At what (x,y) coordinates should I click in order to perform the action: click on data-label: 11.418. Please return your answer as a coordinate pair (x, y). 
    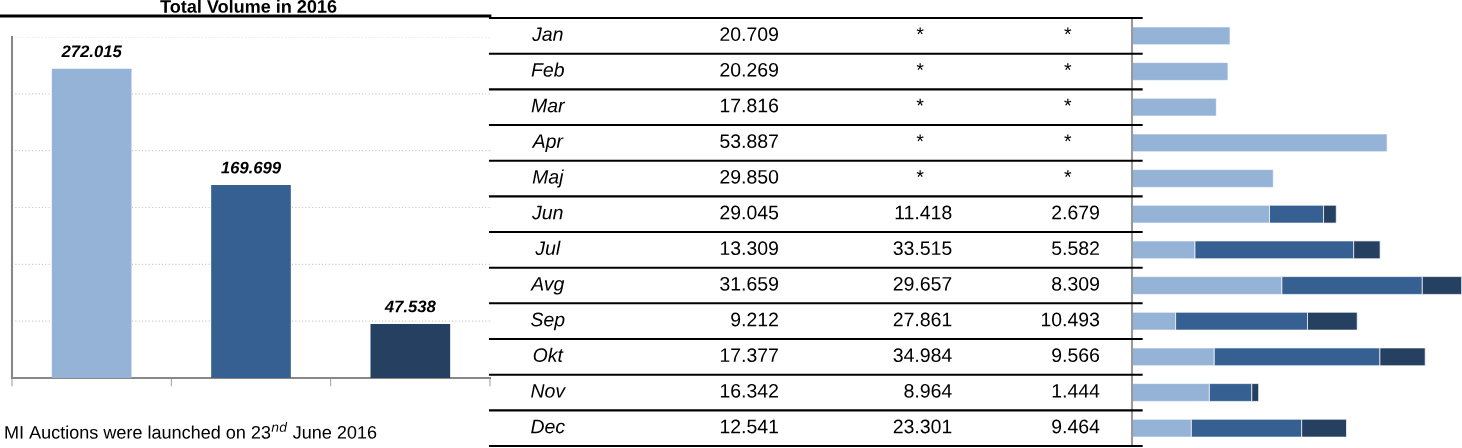
    Looking at the image, I should click on (923, 212).